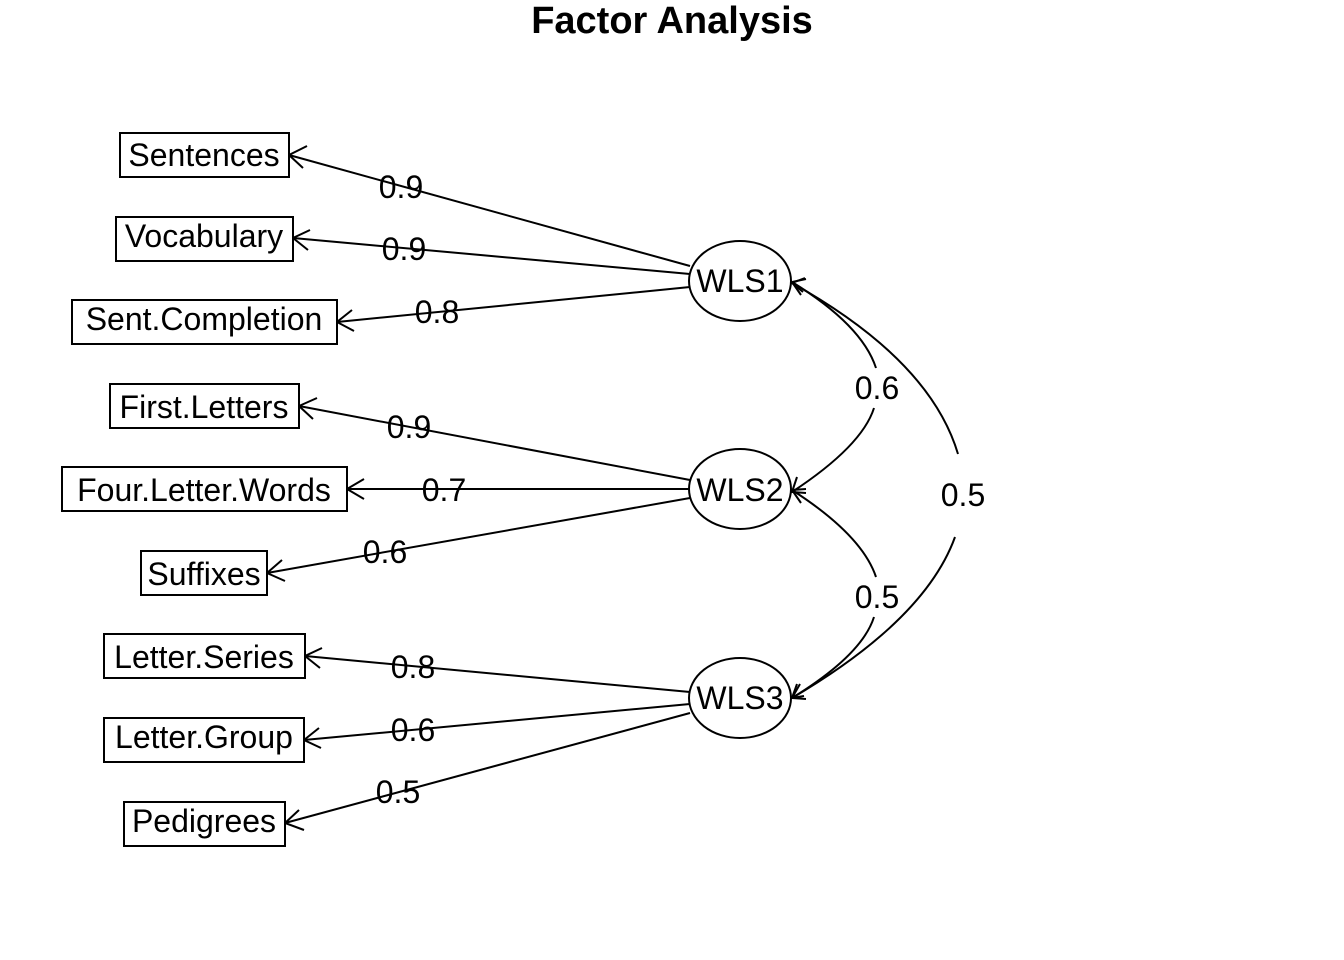  What do you see at coordinates (497, 674) in the screenshot?
I see `edge-wls3-letter-series` at bounding box center [497, 674].